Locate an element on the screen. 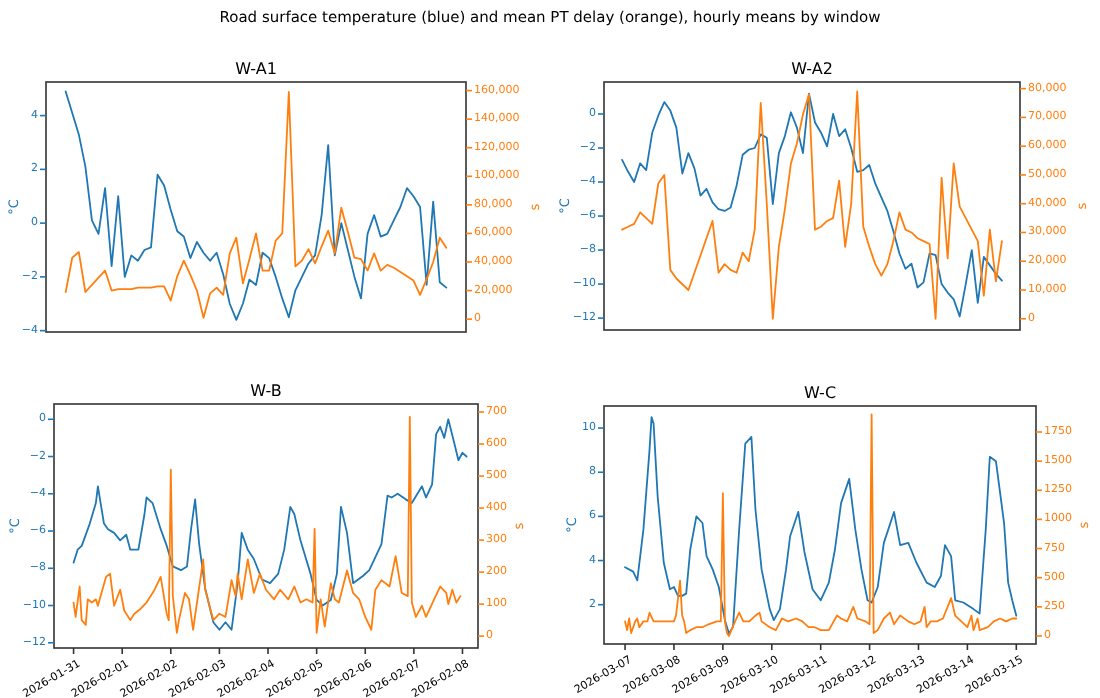 Image resolution: width=1100 pixels, height=698 pixels. chart-title: W-A2 is located at coordinates (812, 69).